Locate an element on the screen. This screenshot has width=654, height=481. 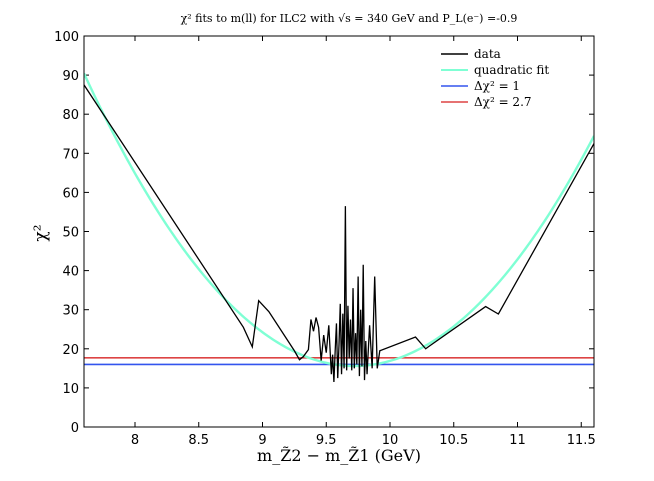
legend: data quadratic fit Δχ² = 1 Δχ² = 2.7 is located at coordinates (495, 78).